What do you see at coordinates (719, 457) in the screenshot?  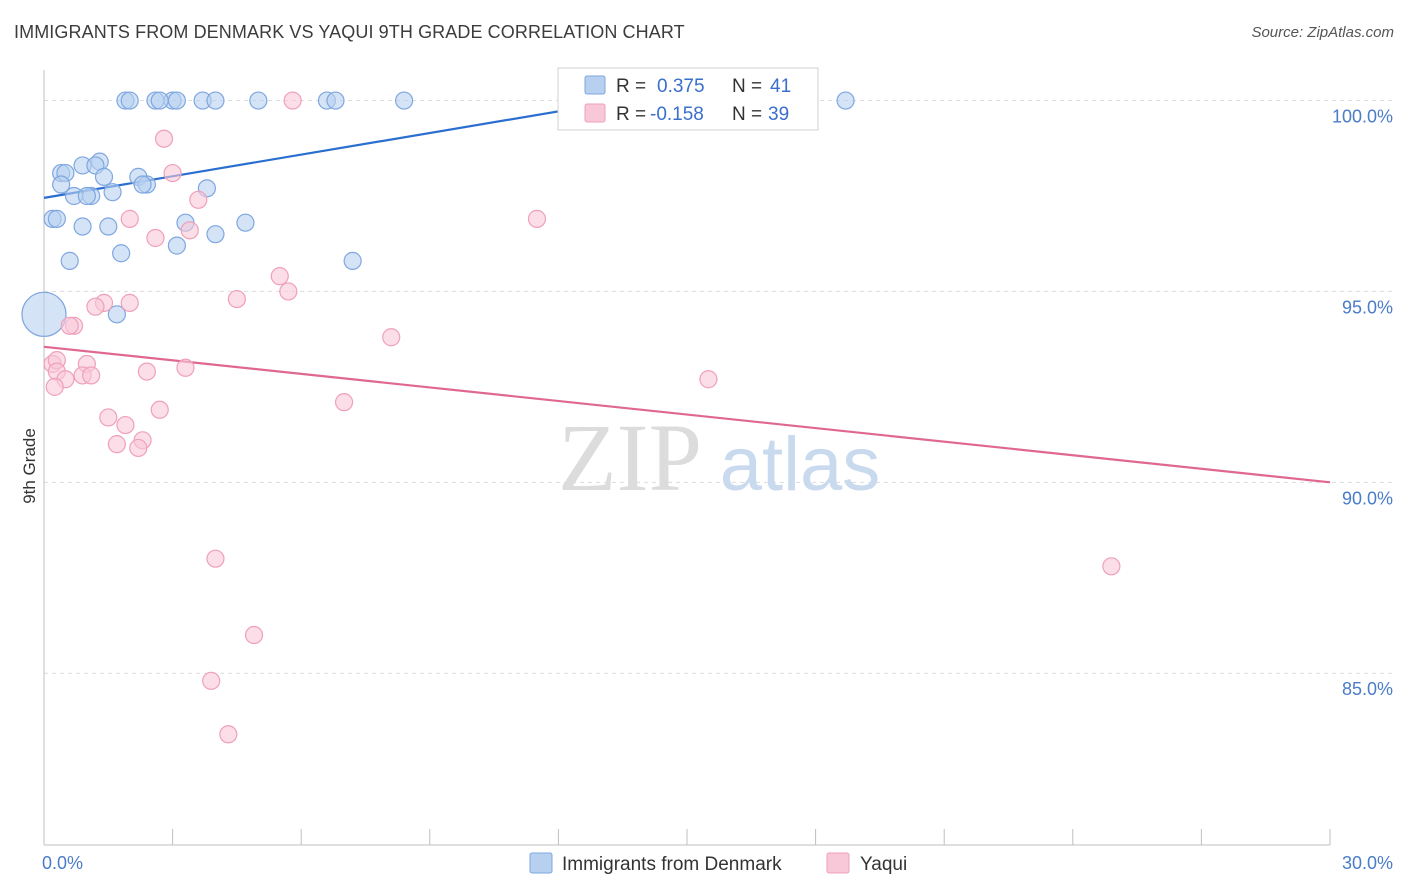 I see `watermark: ZIP atlas` at bounding box center [719, 457].